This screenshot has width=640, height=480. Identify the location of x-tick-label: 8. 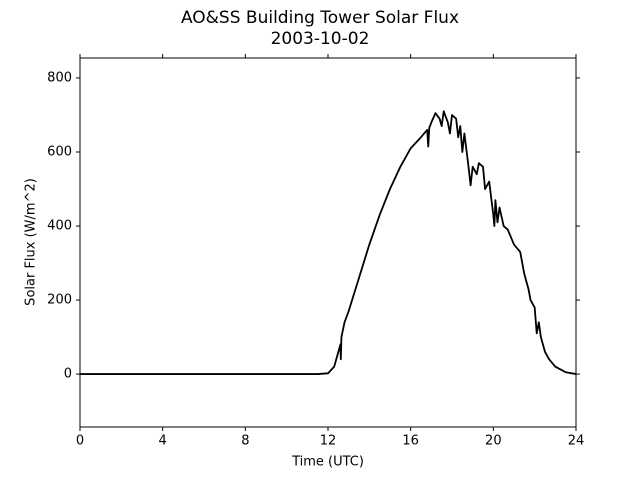
(245, 441).